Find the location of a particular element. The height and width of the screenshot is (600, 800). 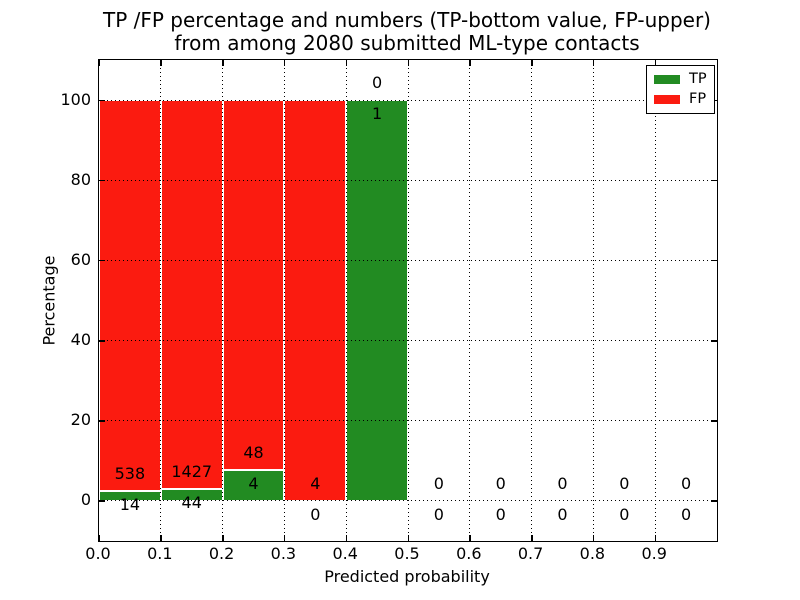

y-tick-label: 40 is located at coordinates (80, 340).